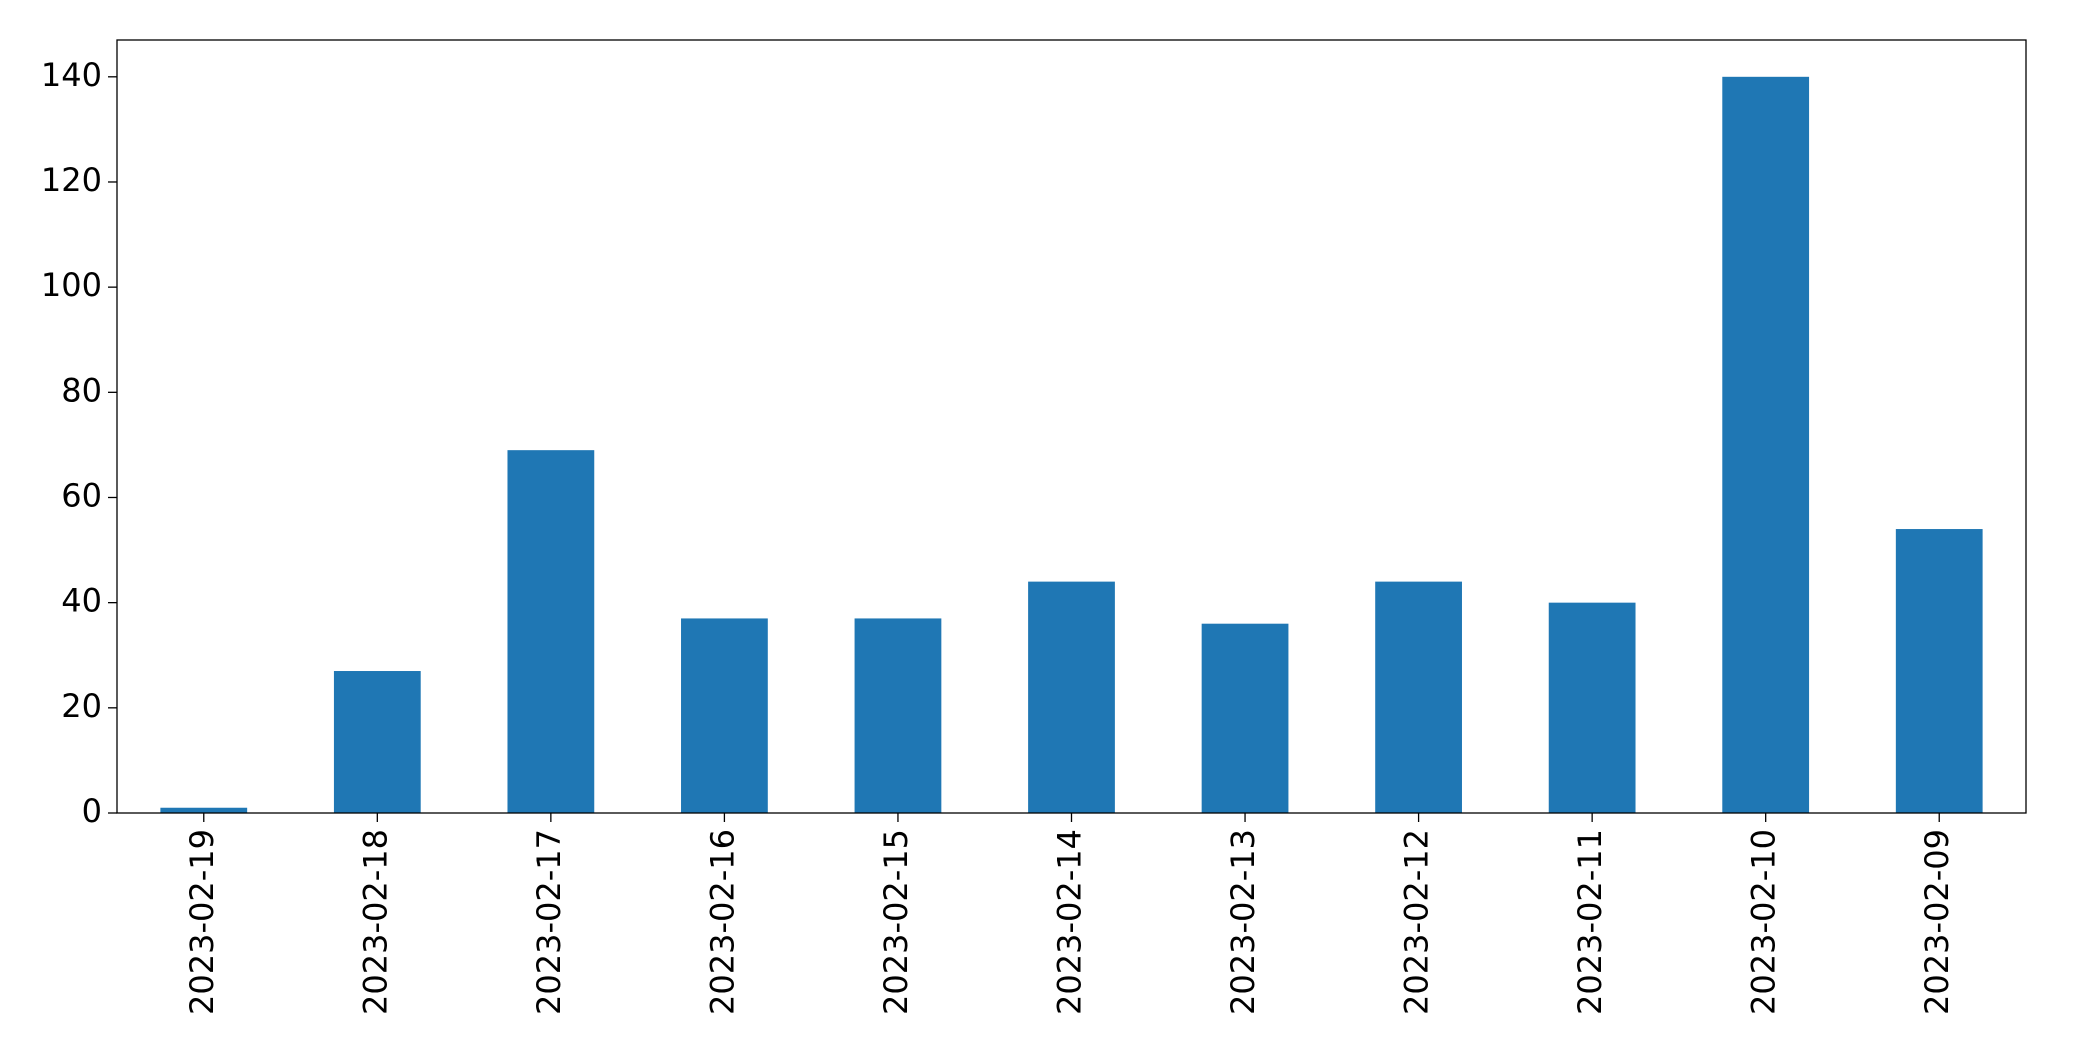 This screenshot has width=2093, height=1061. What do you see at coordinates (549, 922) in the screenshot?
I see `x-tick-label: 2023-02-17` at bounding box center [549, 922].